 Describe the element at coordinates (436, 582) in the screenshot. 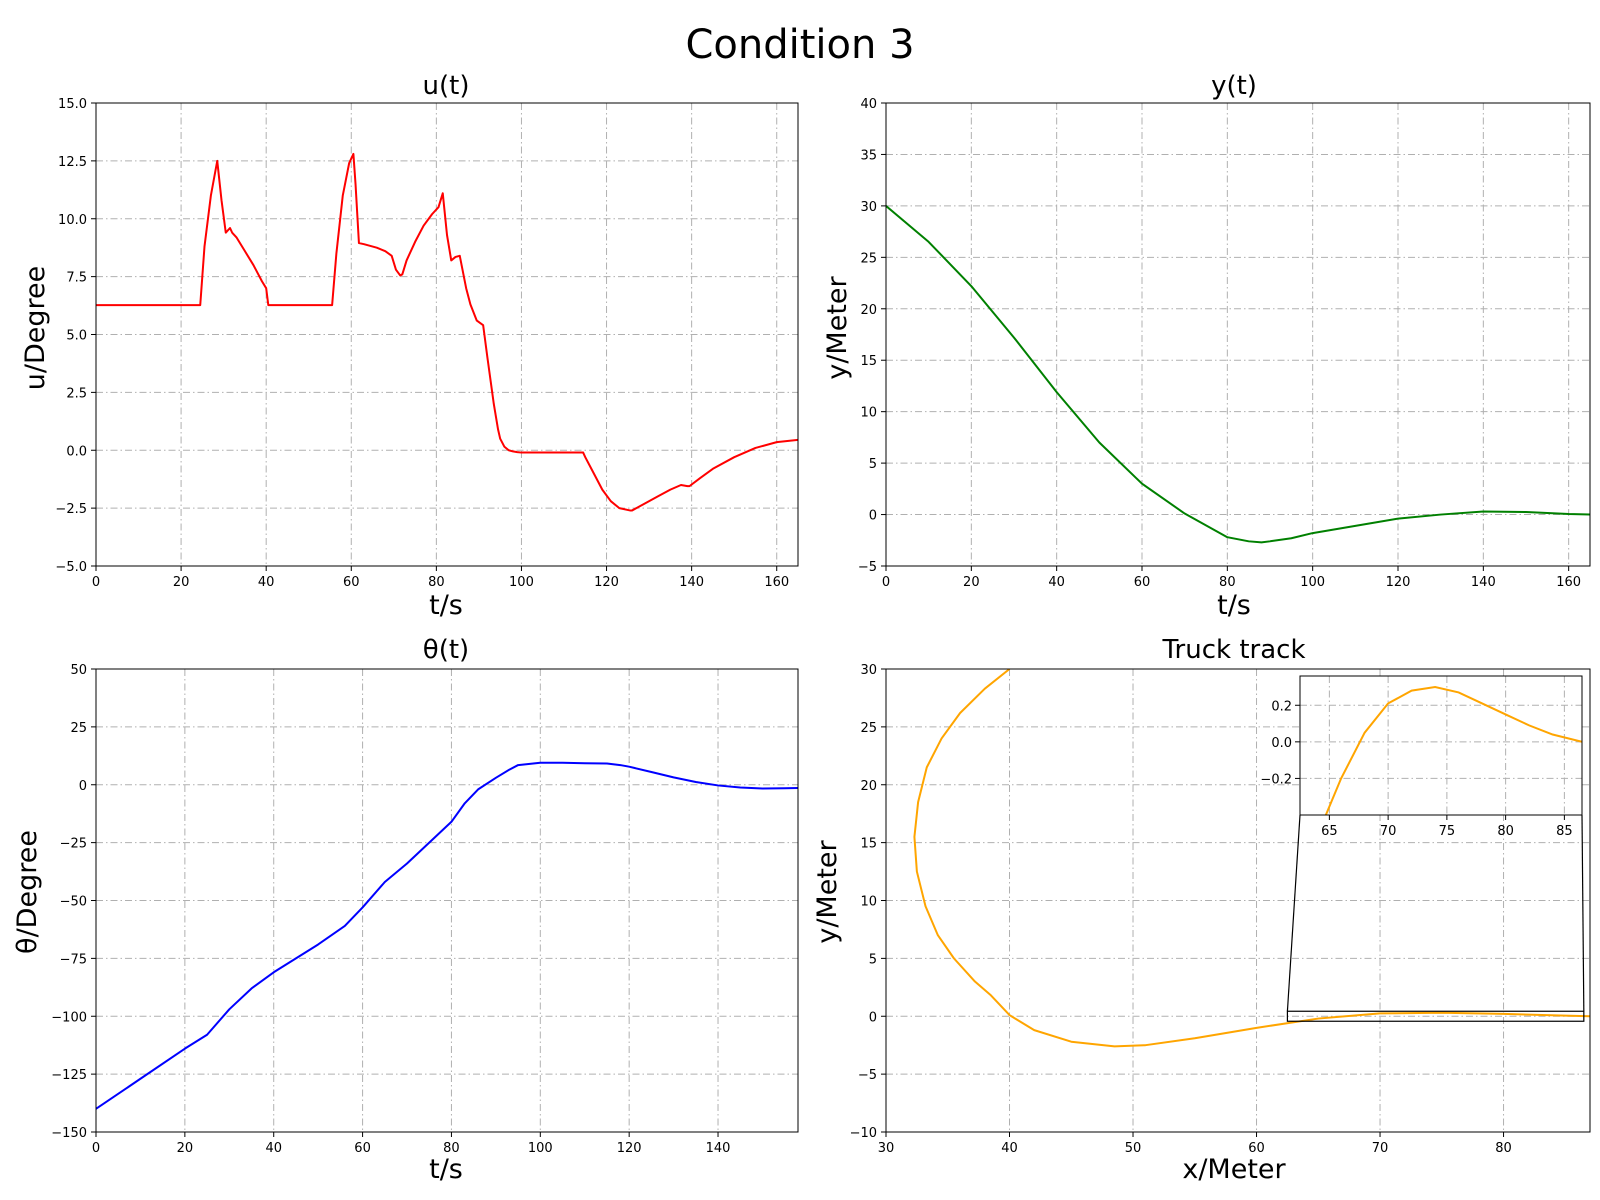

I see `panel-u-xtick-label: 80` at that location.